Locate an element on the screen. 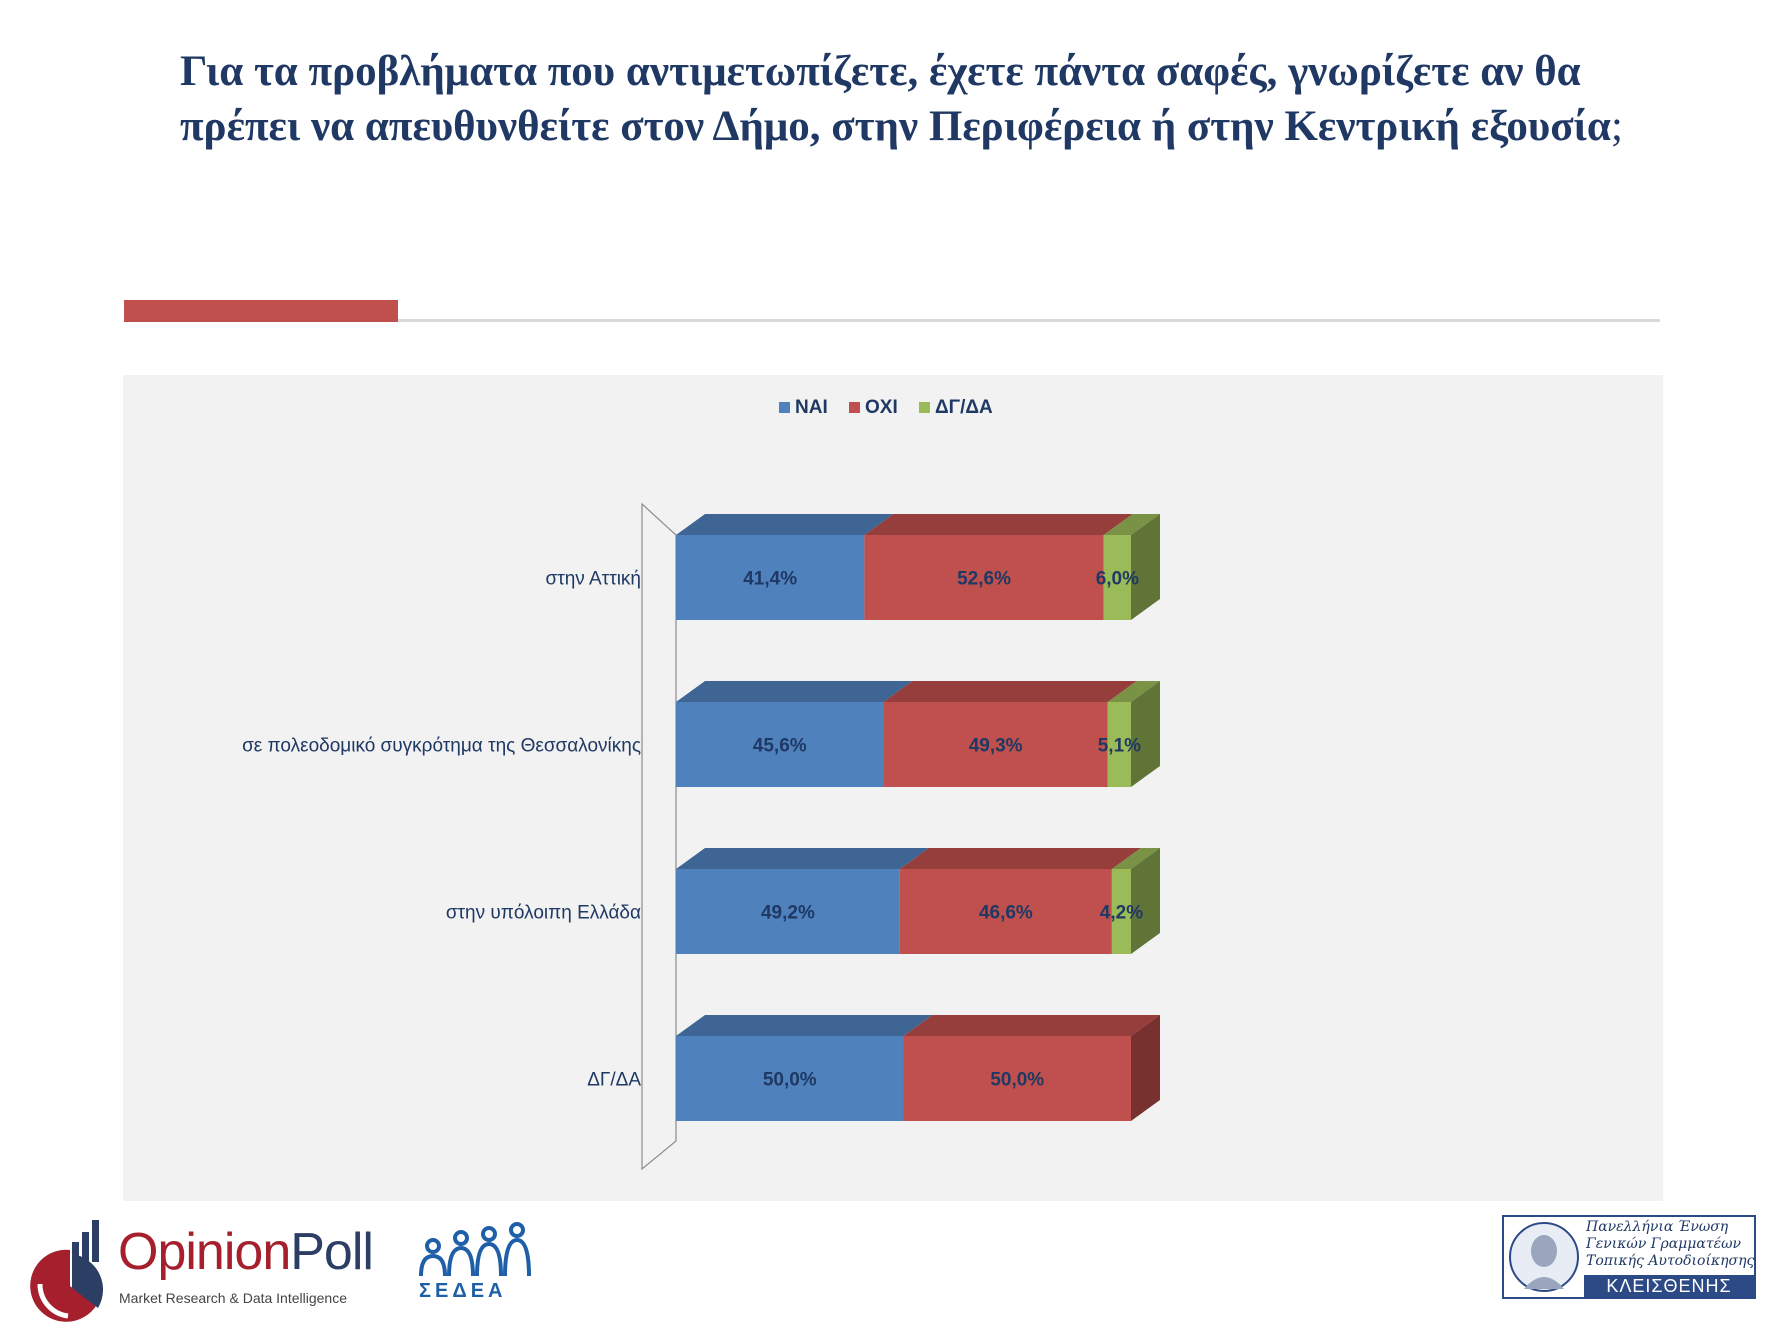 The width and height of the screenshot is (1776, 1332). kleisthenis-line-1: Πανελλήνια Ένωση is located at coordinates (1657, 1227).